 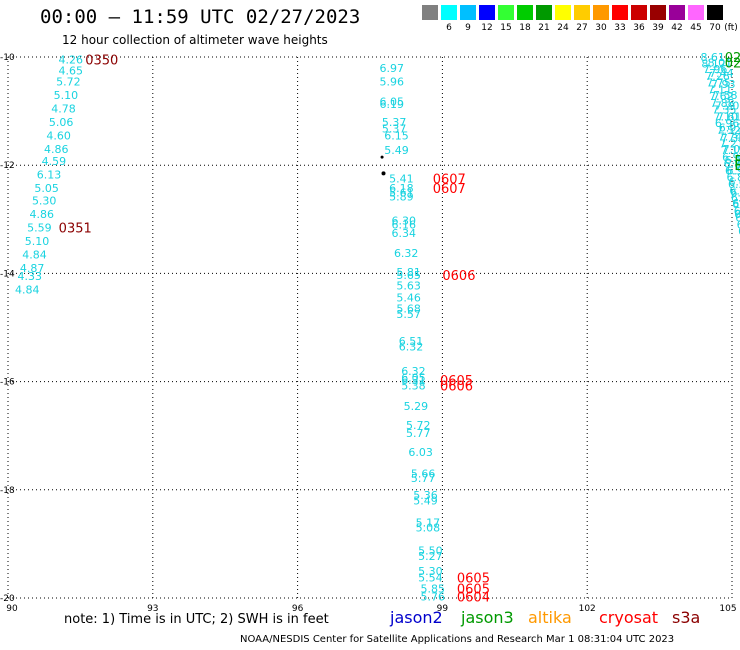 What do you see at coordinates (394, 128) in the screenshot?
I see `wave-height-value: 5.37` at bounding box center [394, 128].